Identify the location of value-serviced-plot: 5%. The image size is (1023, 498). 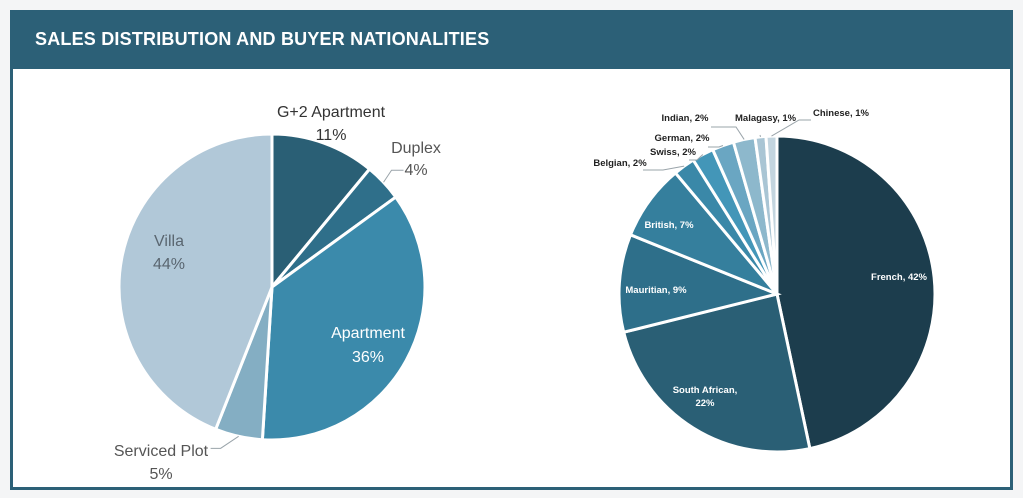
(160, 474).